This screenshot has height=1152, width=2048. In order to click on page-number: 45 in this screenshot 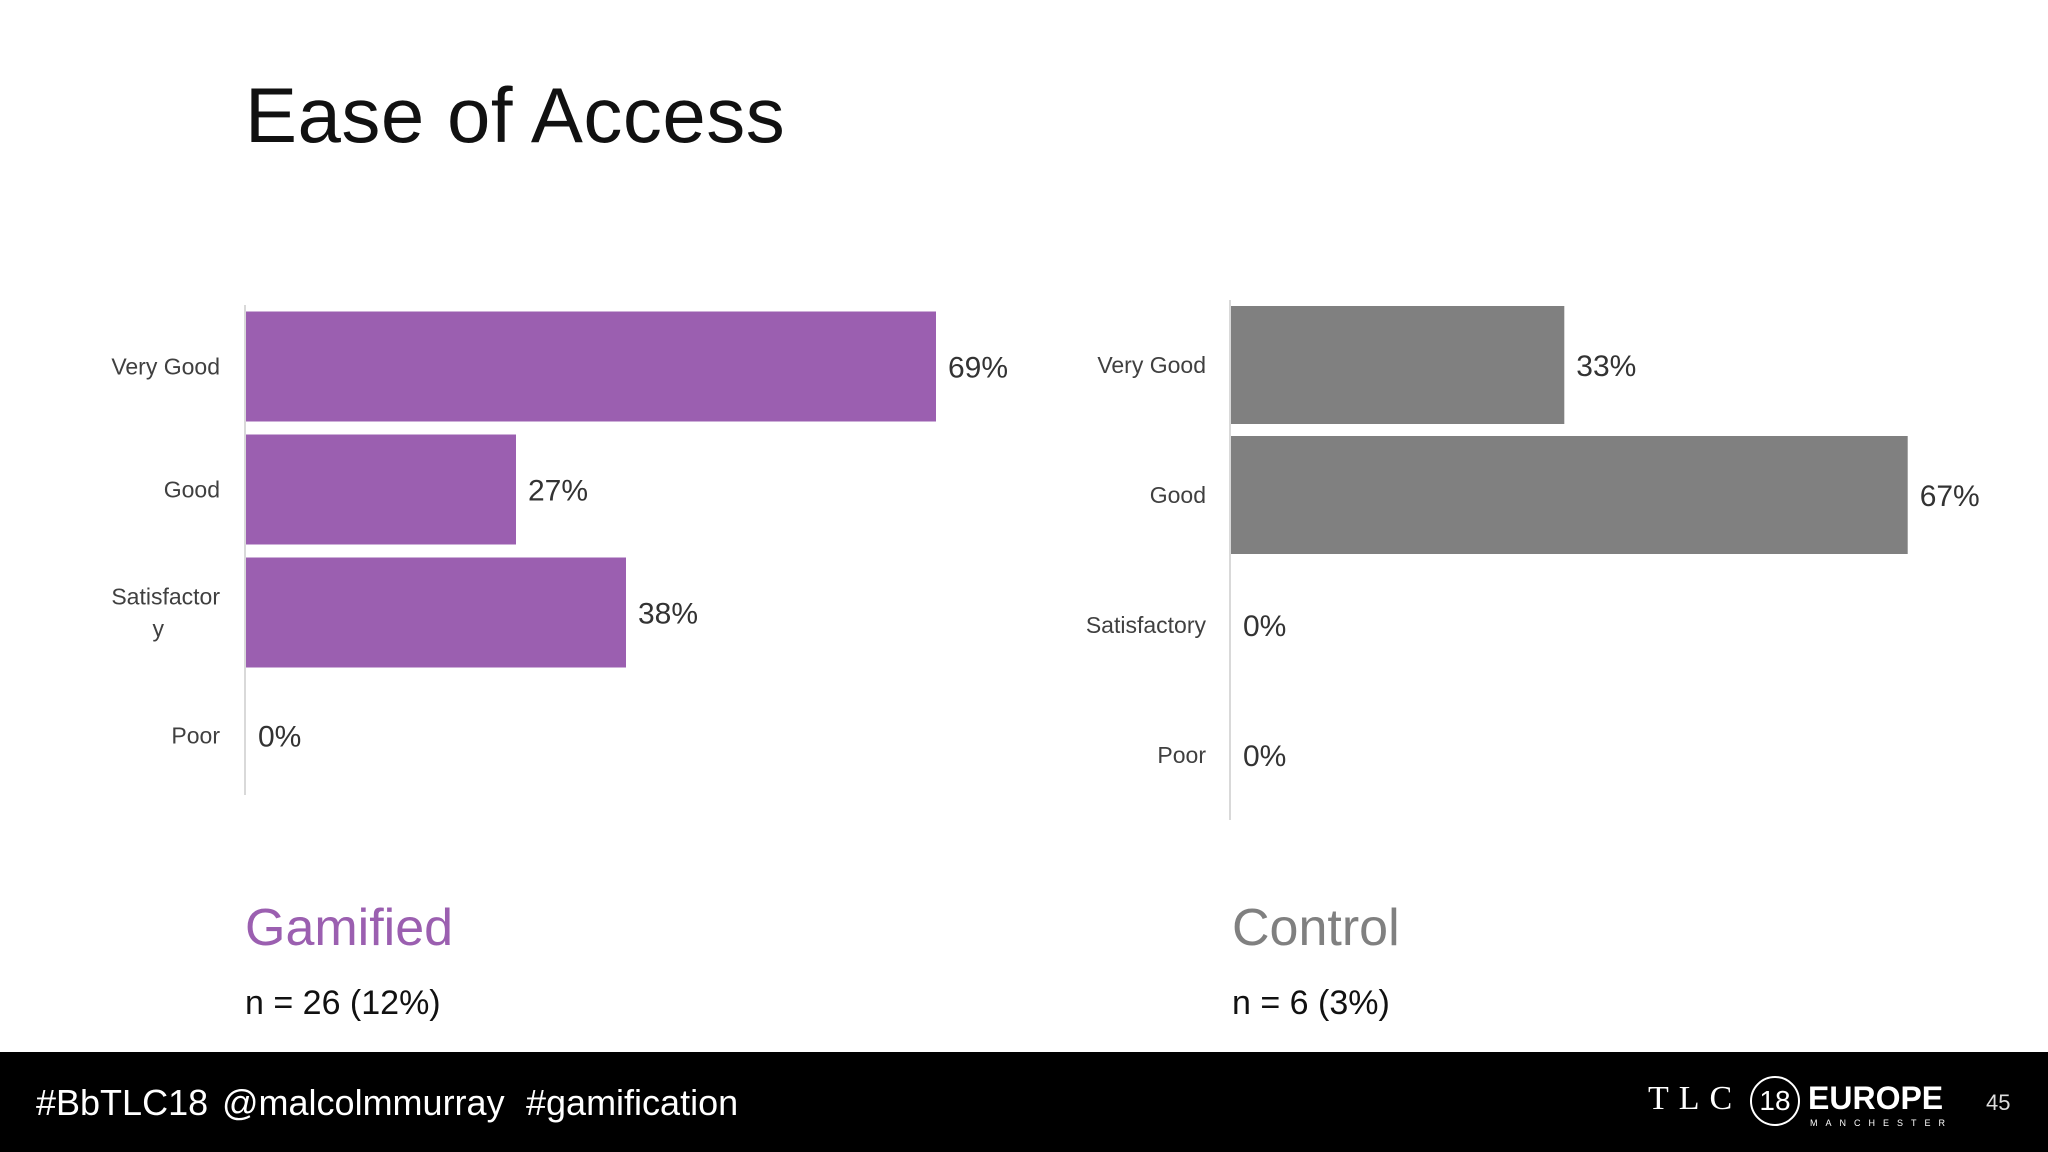, I will do `click(1998, 1102)`.